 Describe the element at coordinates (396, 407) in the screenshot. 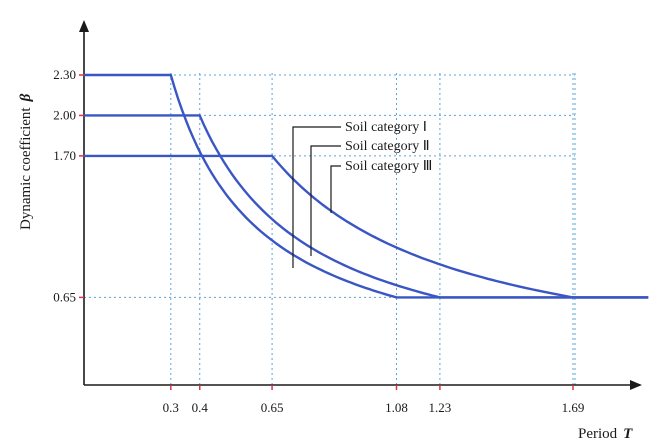

I see `x-tick-label: 1.08` at that location.